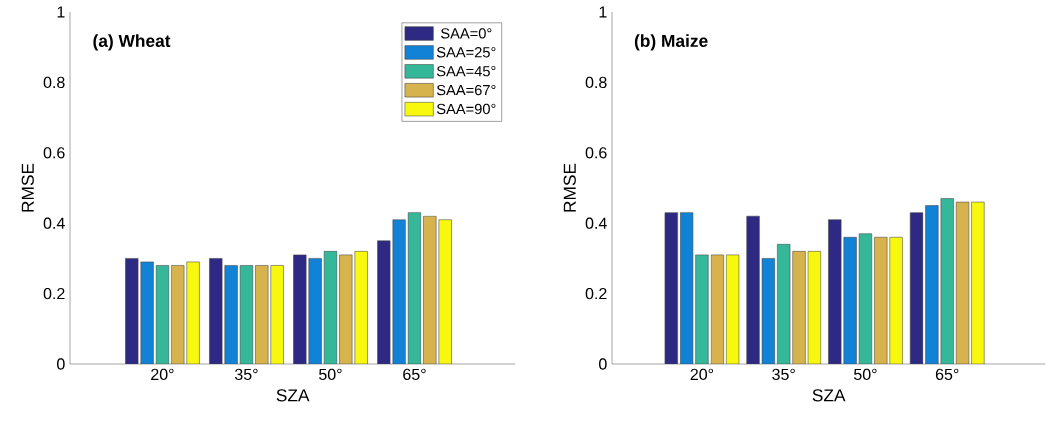 Image resolution: width=1056 pixels, height=426 pixels. What do you see at coordinates (671, 42) in the screenshot?
I see `annotation: (b) Maize` at bounding box center [671, 42].